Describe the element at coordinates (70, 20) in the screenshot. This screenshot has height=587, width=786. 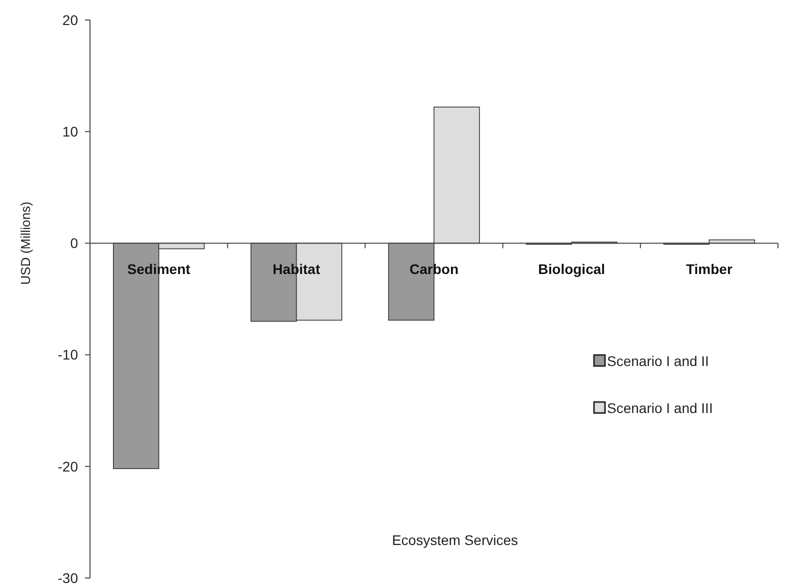
I see `y-tick-label: 20` at that location.